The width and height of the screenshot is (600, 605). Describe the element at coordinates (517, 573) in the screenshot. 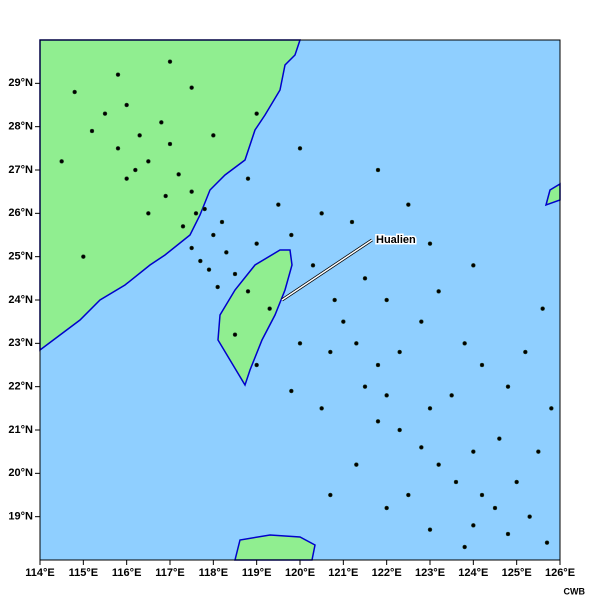

I see `x-tick-label: 125°E` at that location.